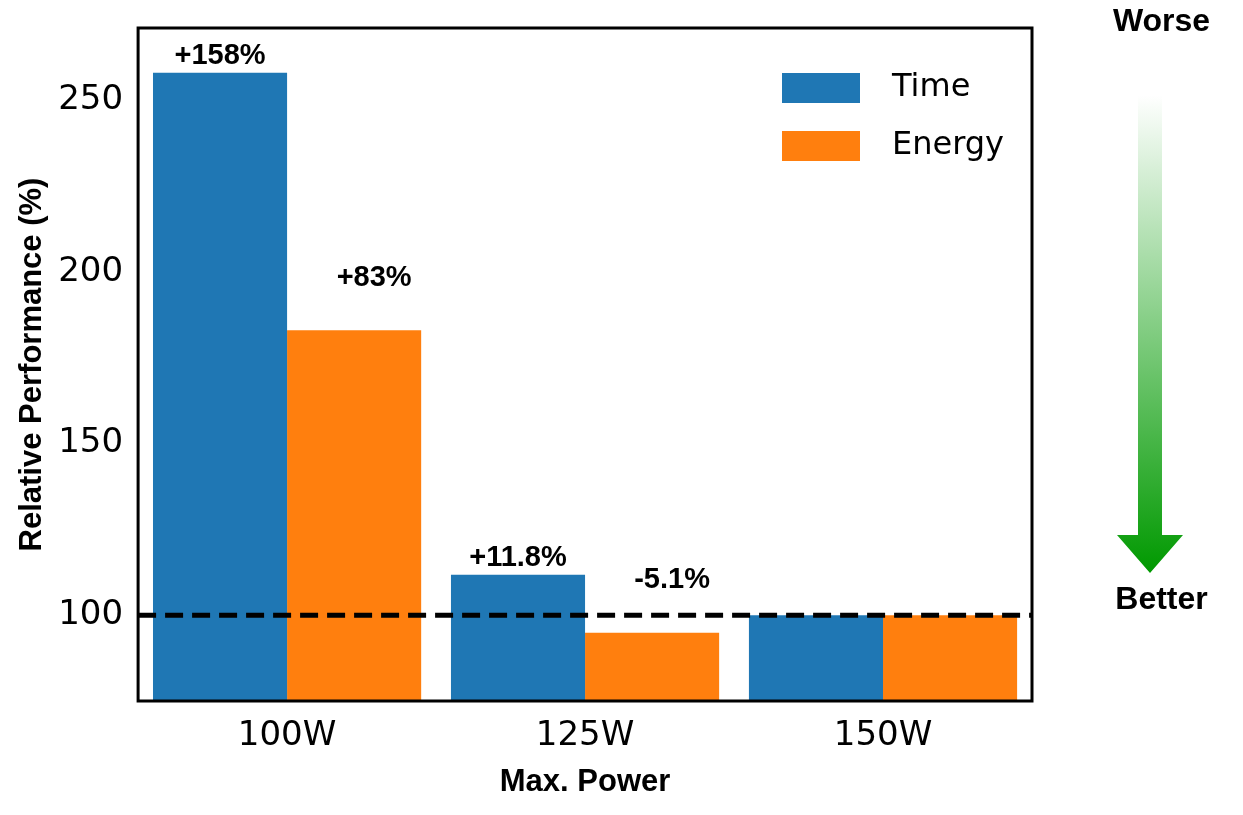 The width and height of the screenshot is (1243, 815). Describe the element at coordinates (91, 96) in the screenshot. I see `y-tick-label: 250` at that location.